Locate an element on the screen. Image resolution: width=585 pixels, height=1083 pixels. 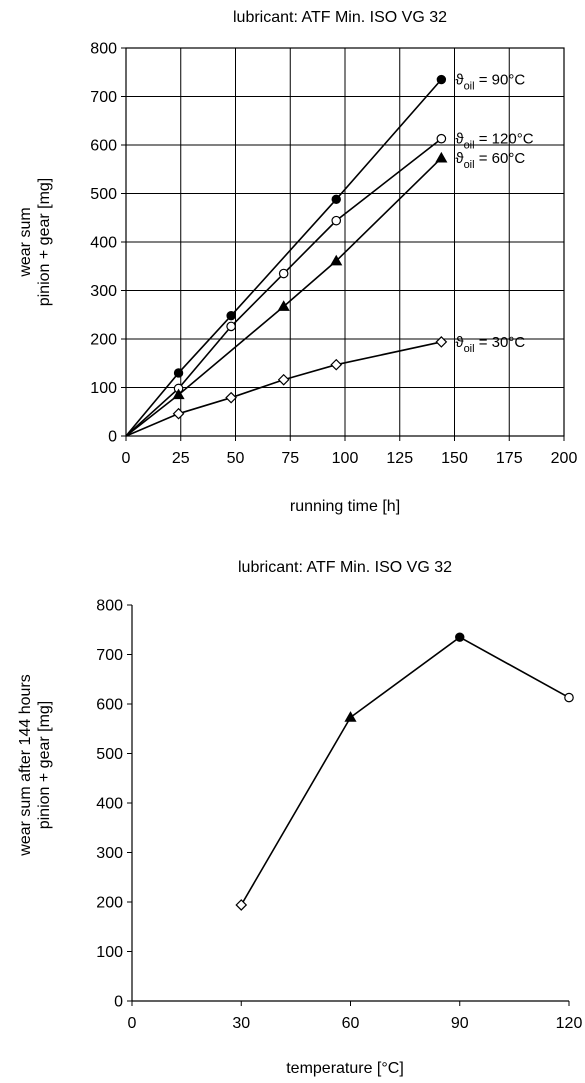
chart1-y-tick-label: 100 is located at coordinates (103, 388).